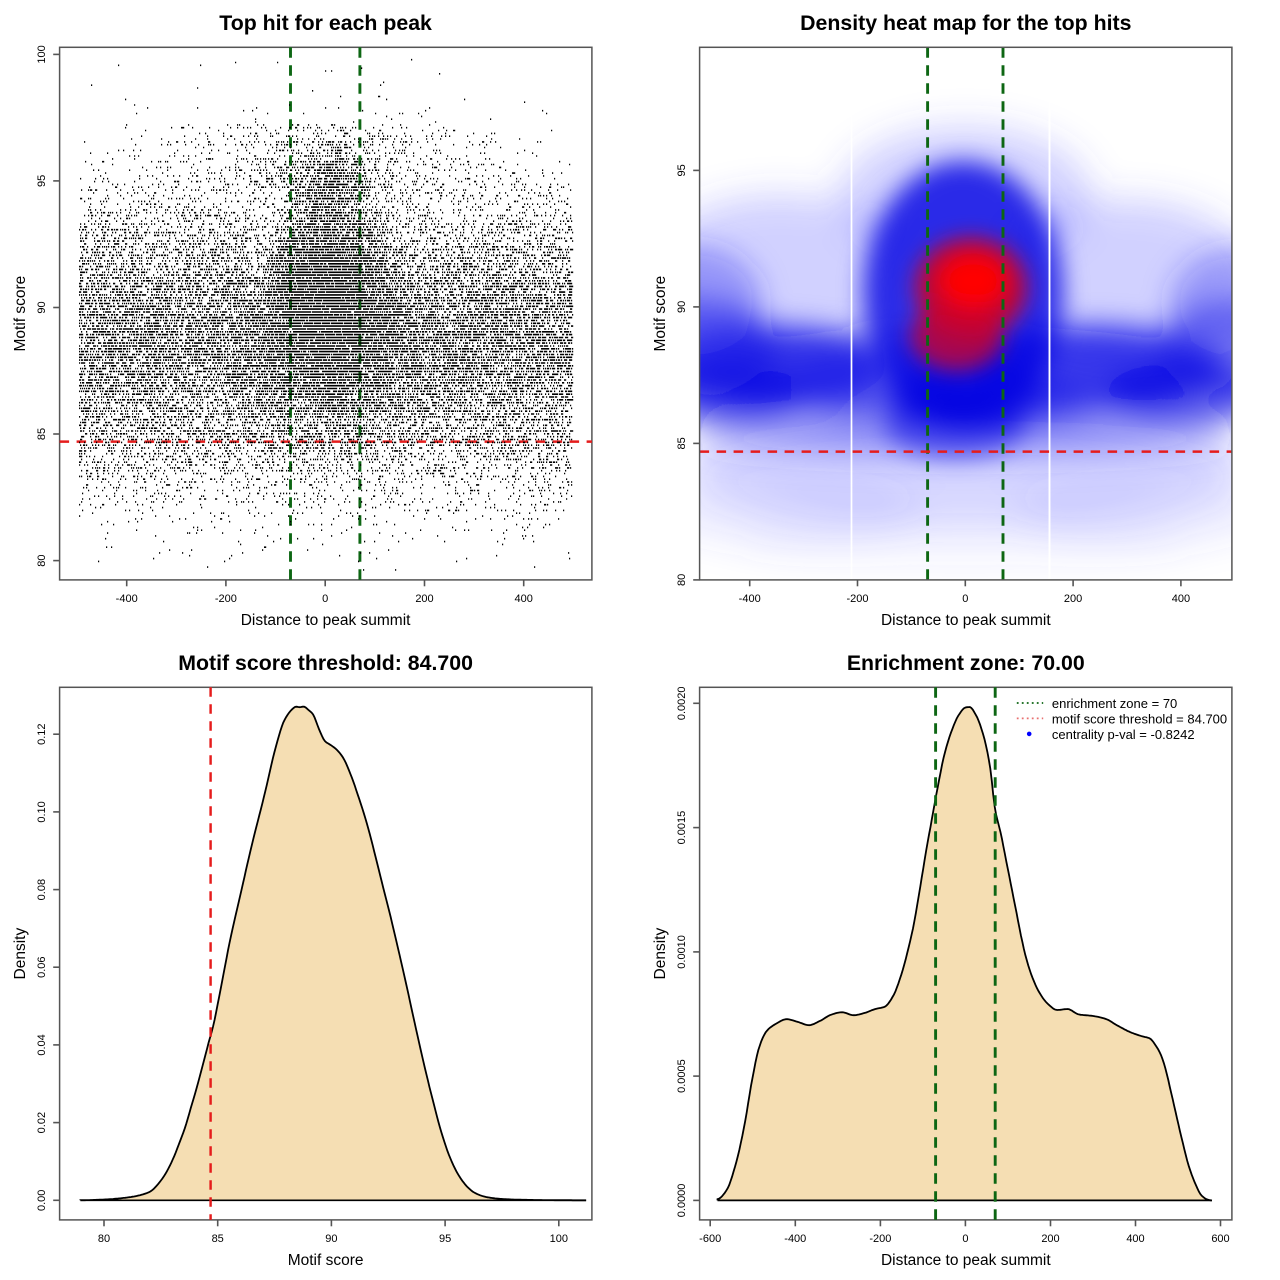 This screenshot has width=1280, height=1280. I want to click on svg-text: 0.00, so click(42, 1200).